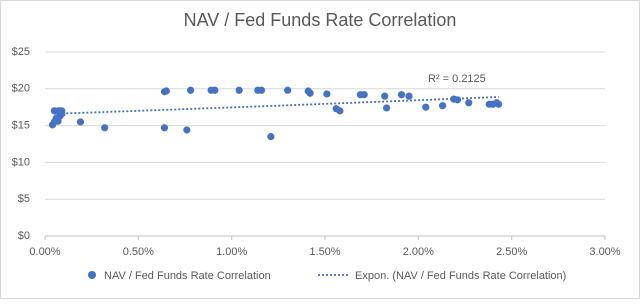  I want to click on x-tick-label: 2.00%, so click(418, 252).